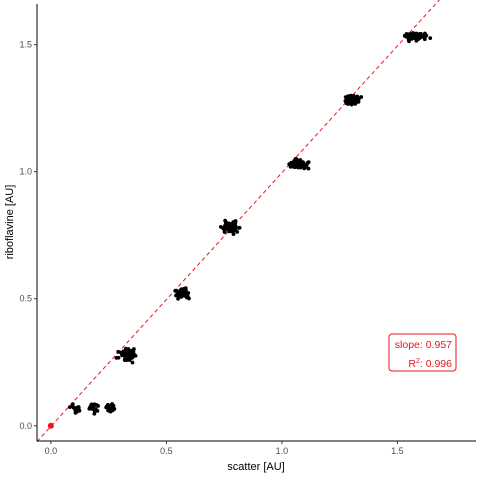  Describe the element at coordinates (10, 222) in the screenshot. I see `y-axis-title: riboflavine [AU]` at that location.